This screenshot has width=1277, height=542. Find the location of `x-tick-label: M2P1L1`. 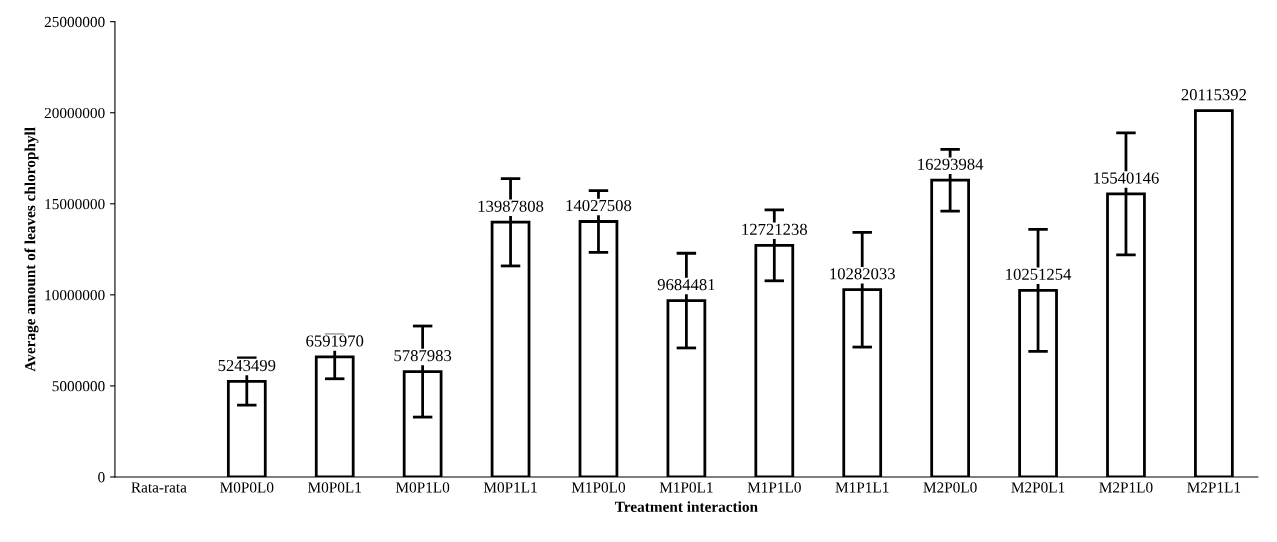

x-tick-label: M2P1L1 is located at coordinates (1214, 487).